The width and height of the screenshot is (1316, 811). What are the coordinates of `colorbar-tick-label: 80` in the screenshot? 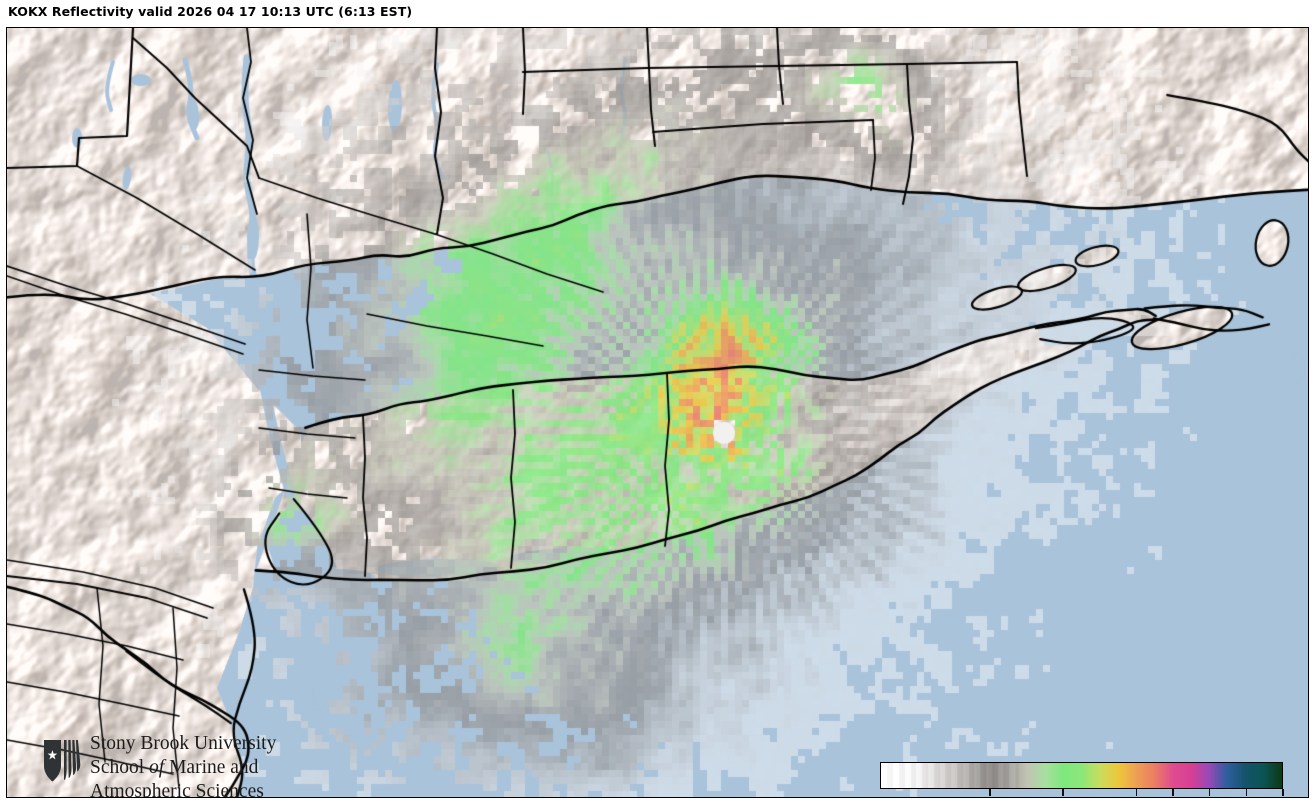 It's located at (1282, 796).